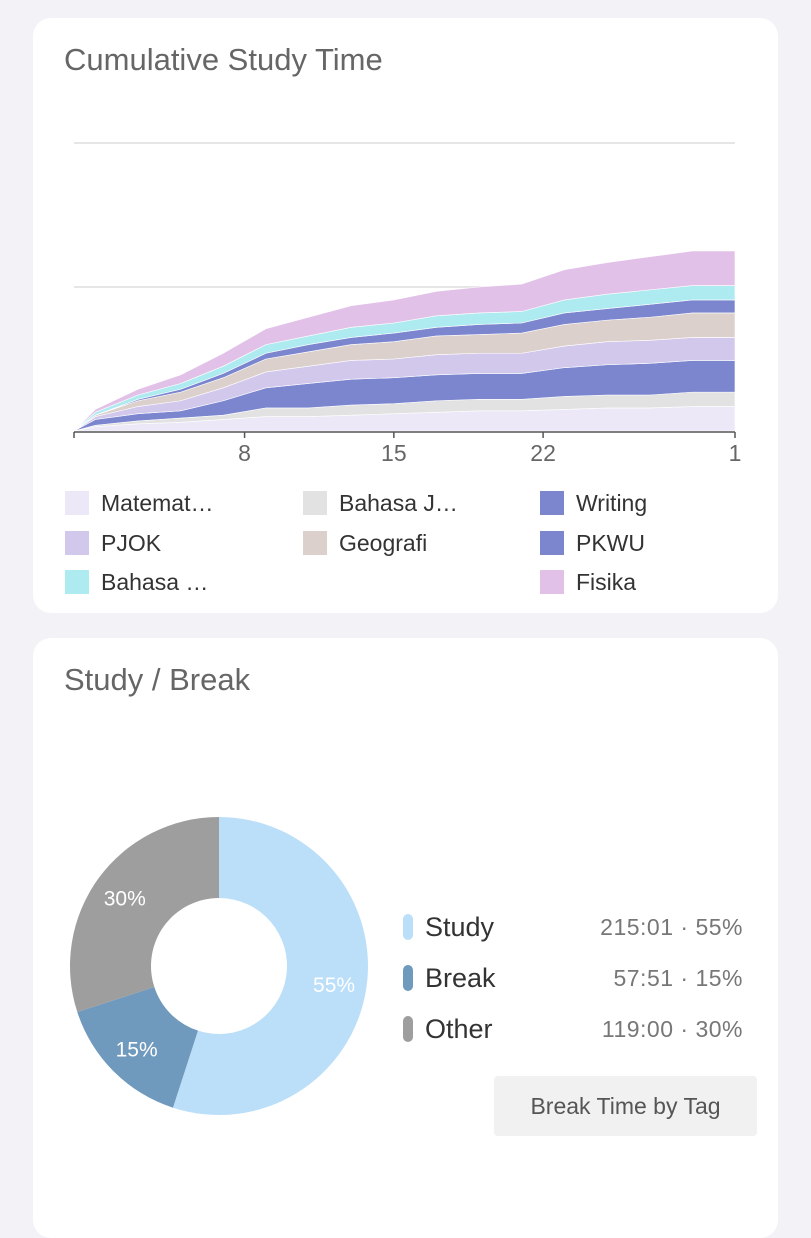 This screenshot has width=811, height=1238. What do you see at coordinates (671, 926) in the screenshot?
I see `pie-legend-value: 215:01 · 55%` at bounding box center [671, 926].